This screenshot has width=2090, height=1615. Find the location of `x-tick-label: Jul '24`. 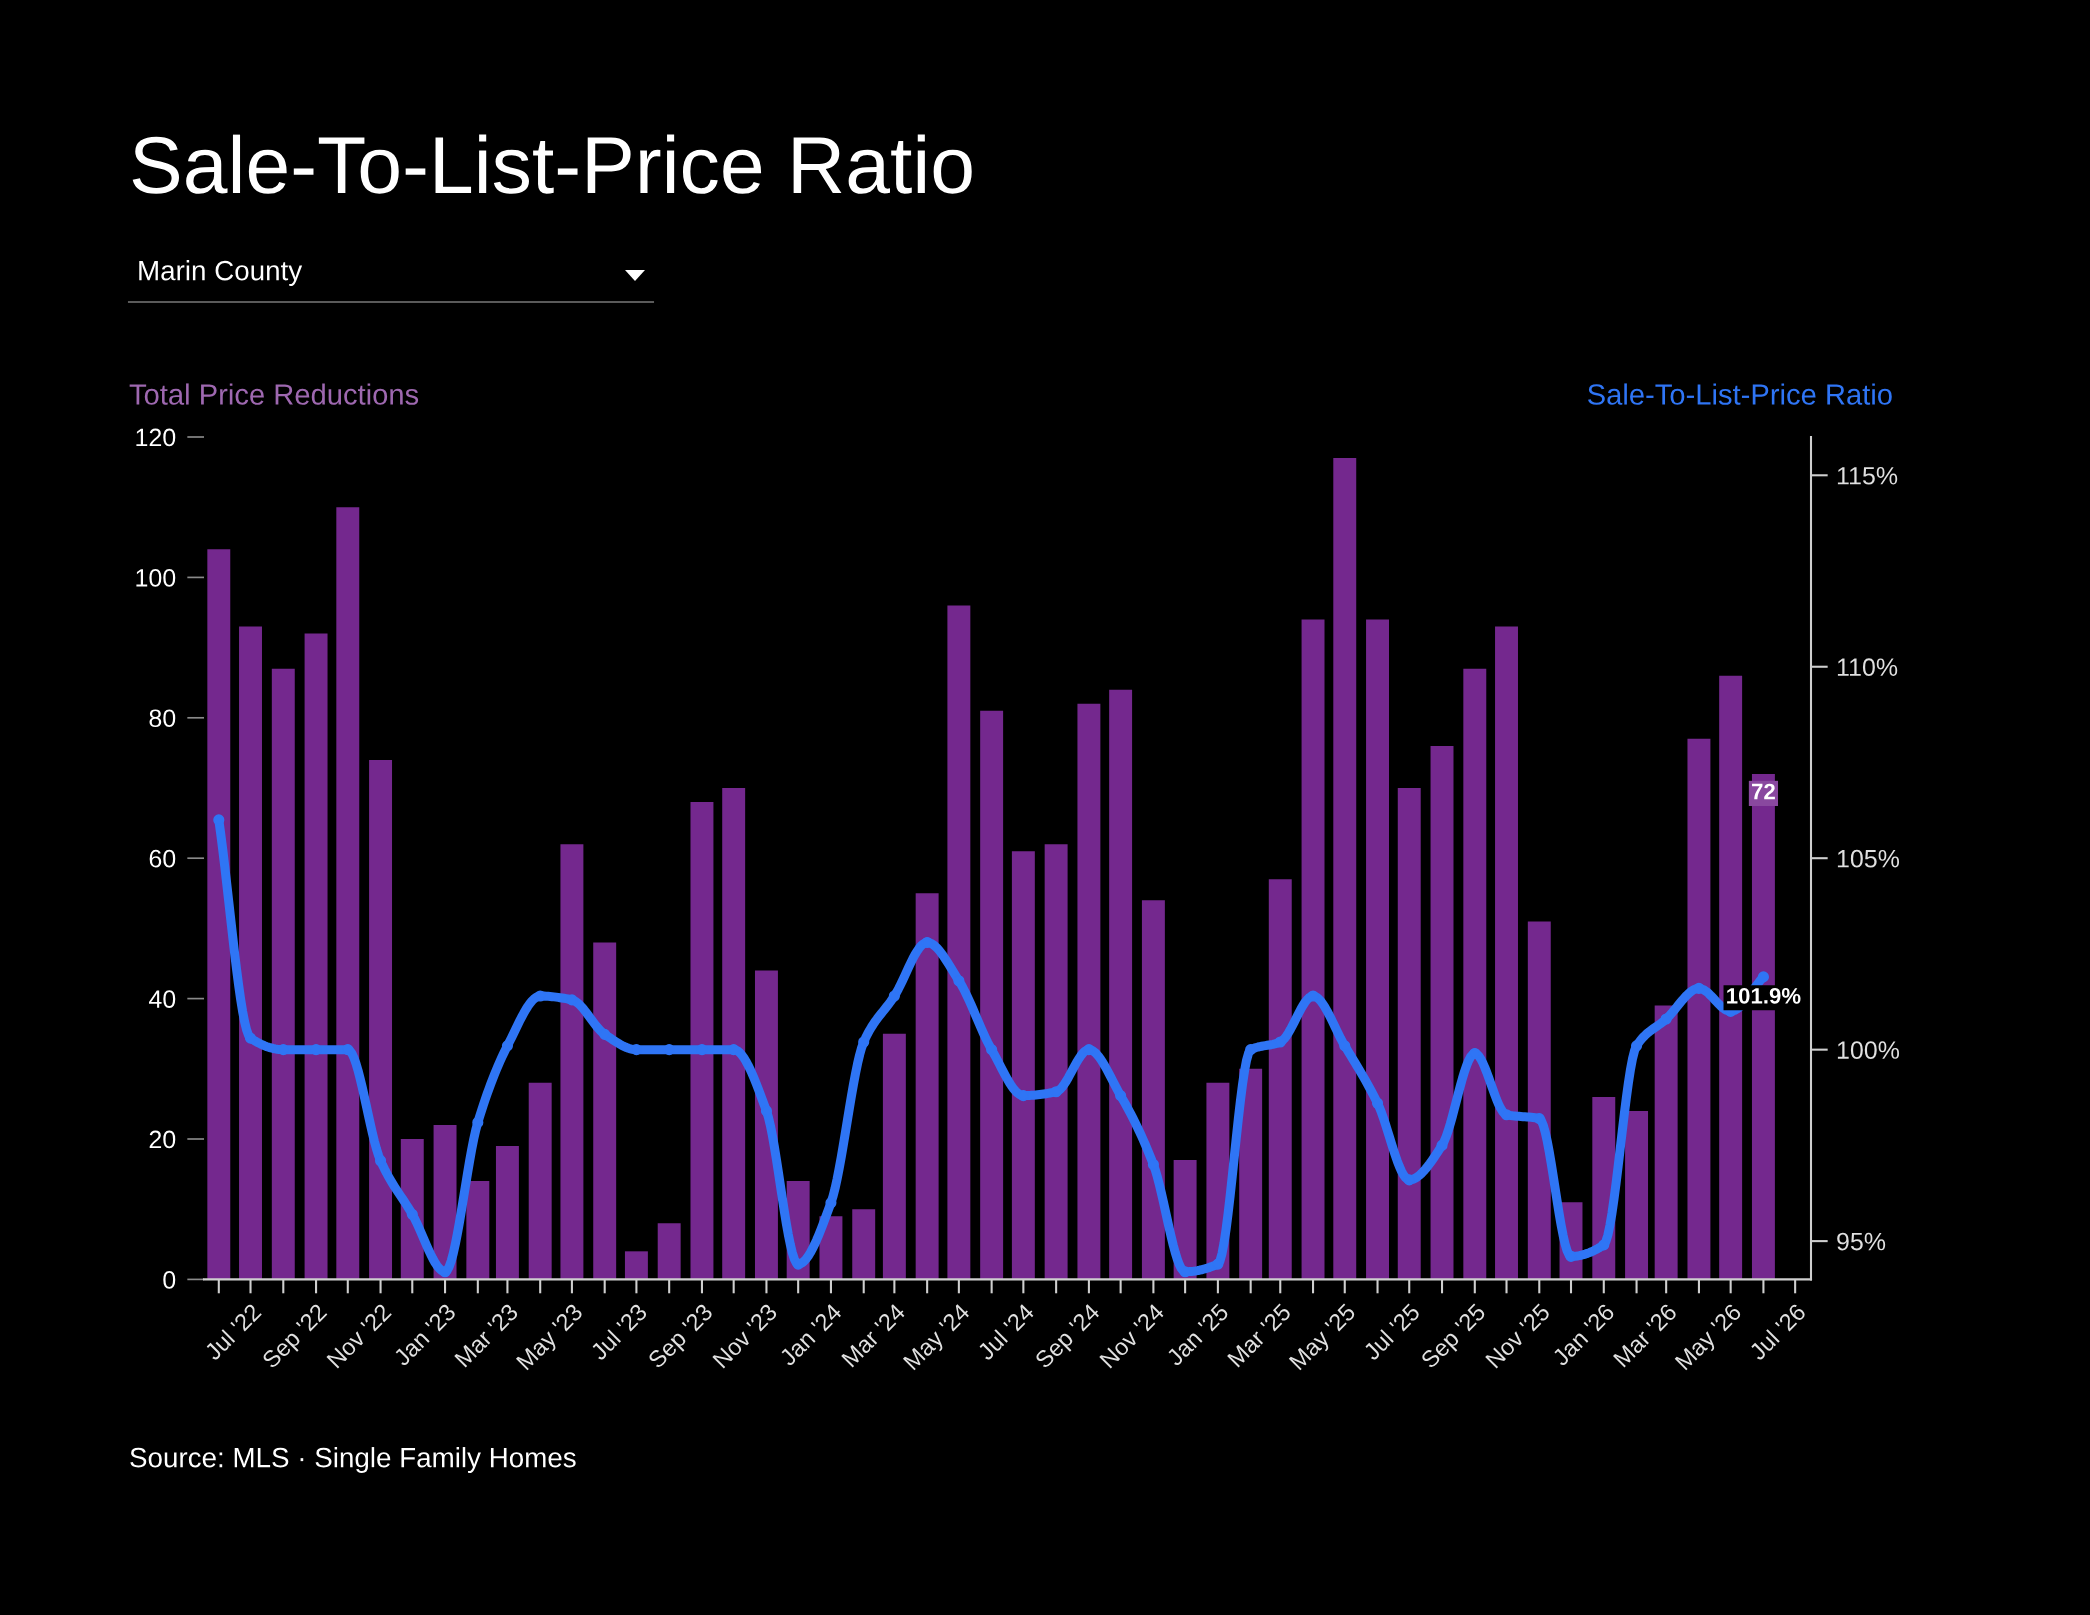

x-tick-label: Jul '24 is located at coordinates (1005, 1332).